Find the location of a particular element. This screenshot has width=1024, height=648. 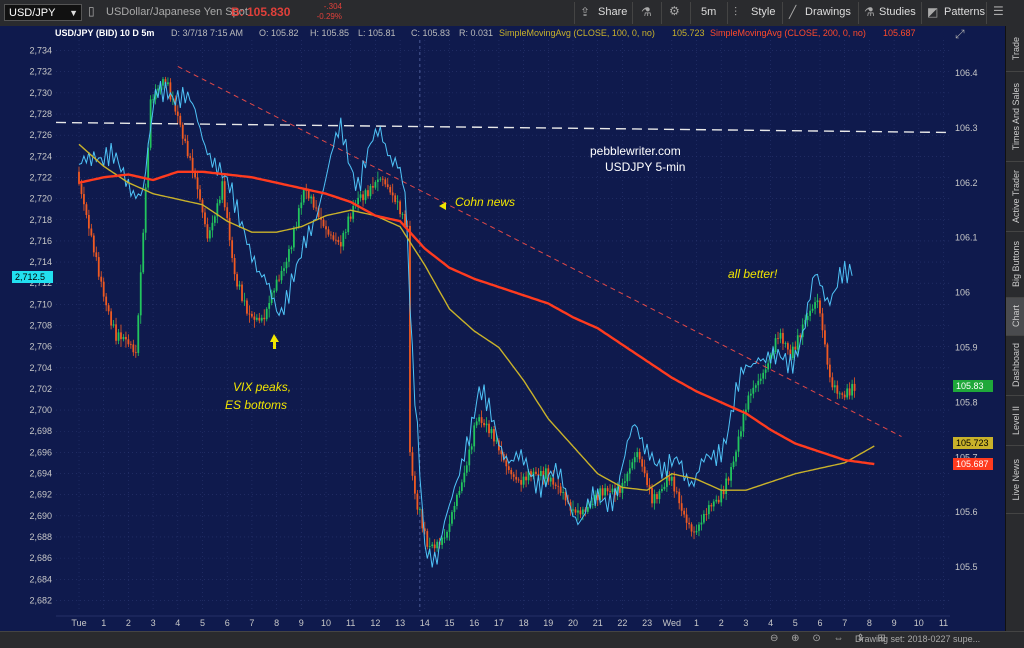

legend-range: R: 0.031 is located at coordinates (476, 33).